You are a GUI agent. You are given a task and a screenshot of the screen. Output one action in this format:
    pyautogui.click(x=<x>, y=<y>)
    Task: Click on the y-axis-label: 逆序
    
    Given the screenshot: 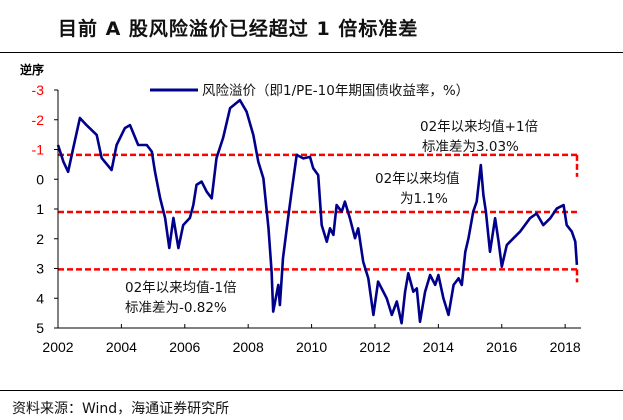 What is the action you would take?
    pyautogui.click(x=32, y=69)
    